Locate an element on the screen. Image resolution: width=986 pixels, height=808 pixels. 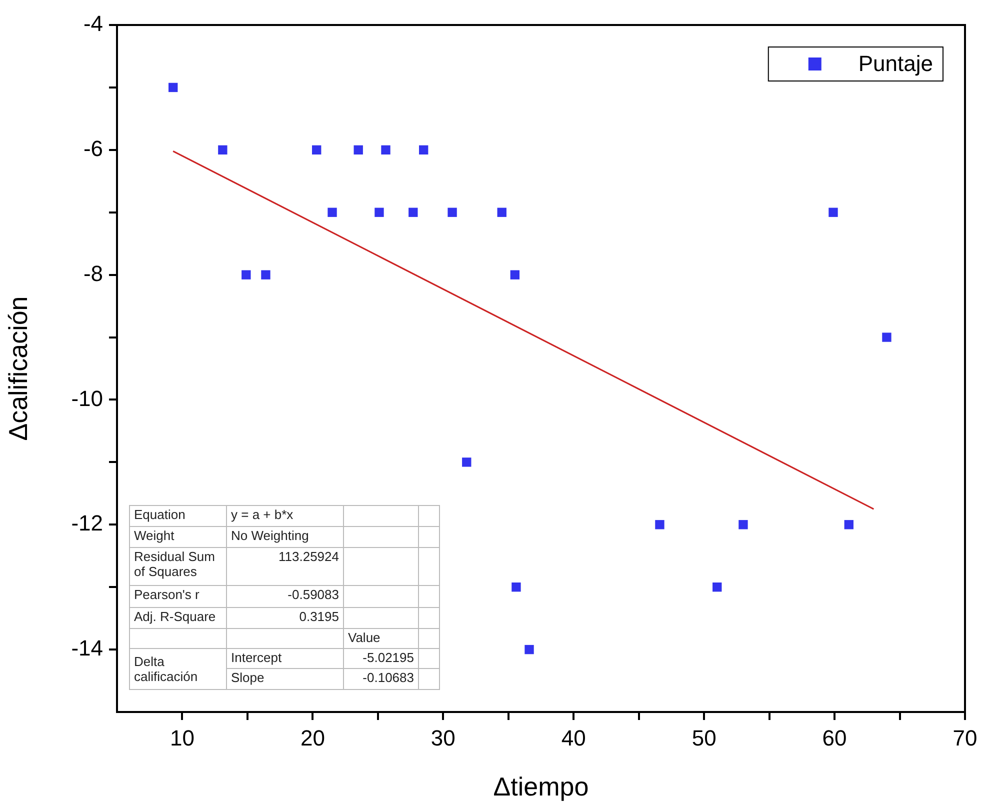
x-tick-label: 10 is located at coordinates (182, 737).